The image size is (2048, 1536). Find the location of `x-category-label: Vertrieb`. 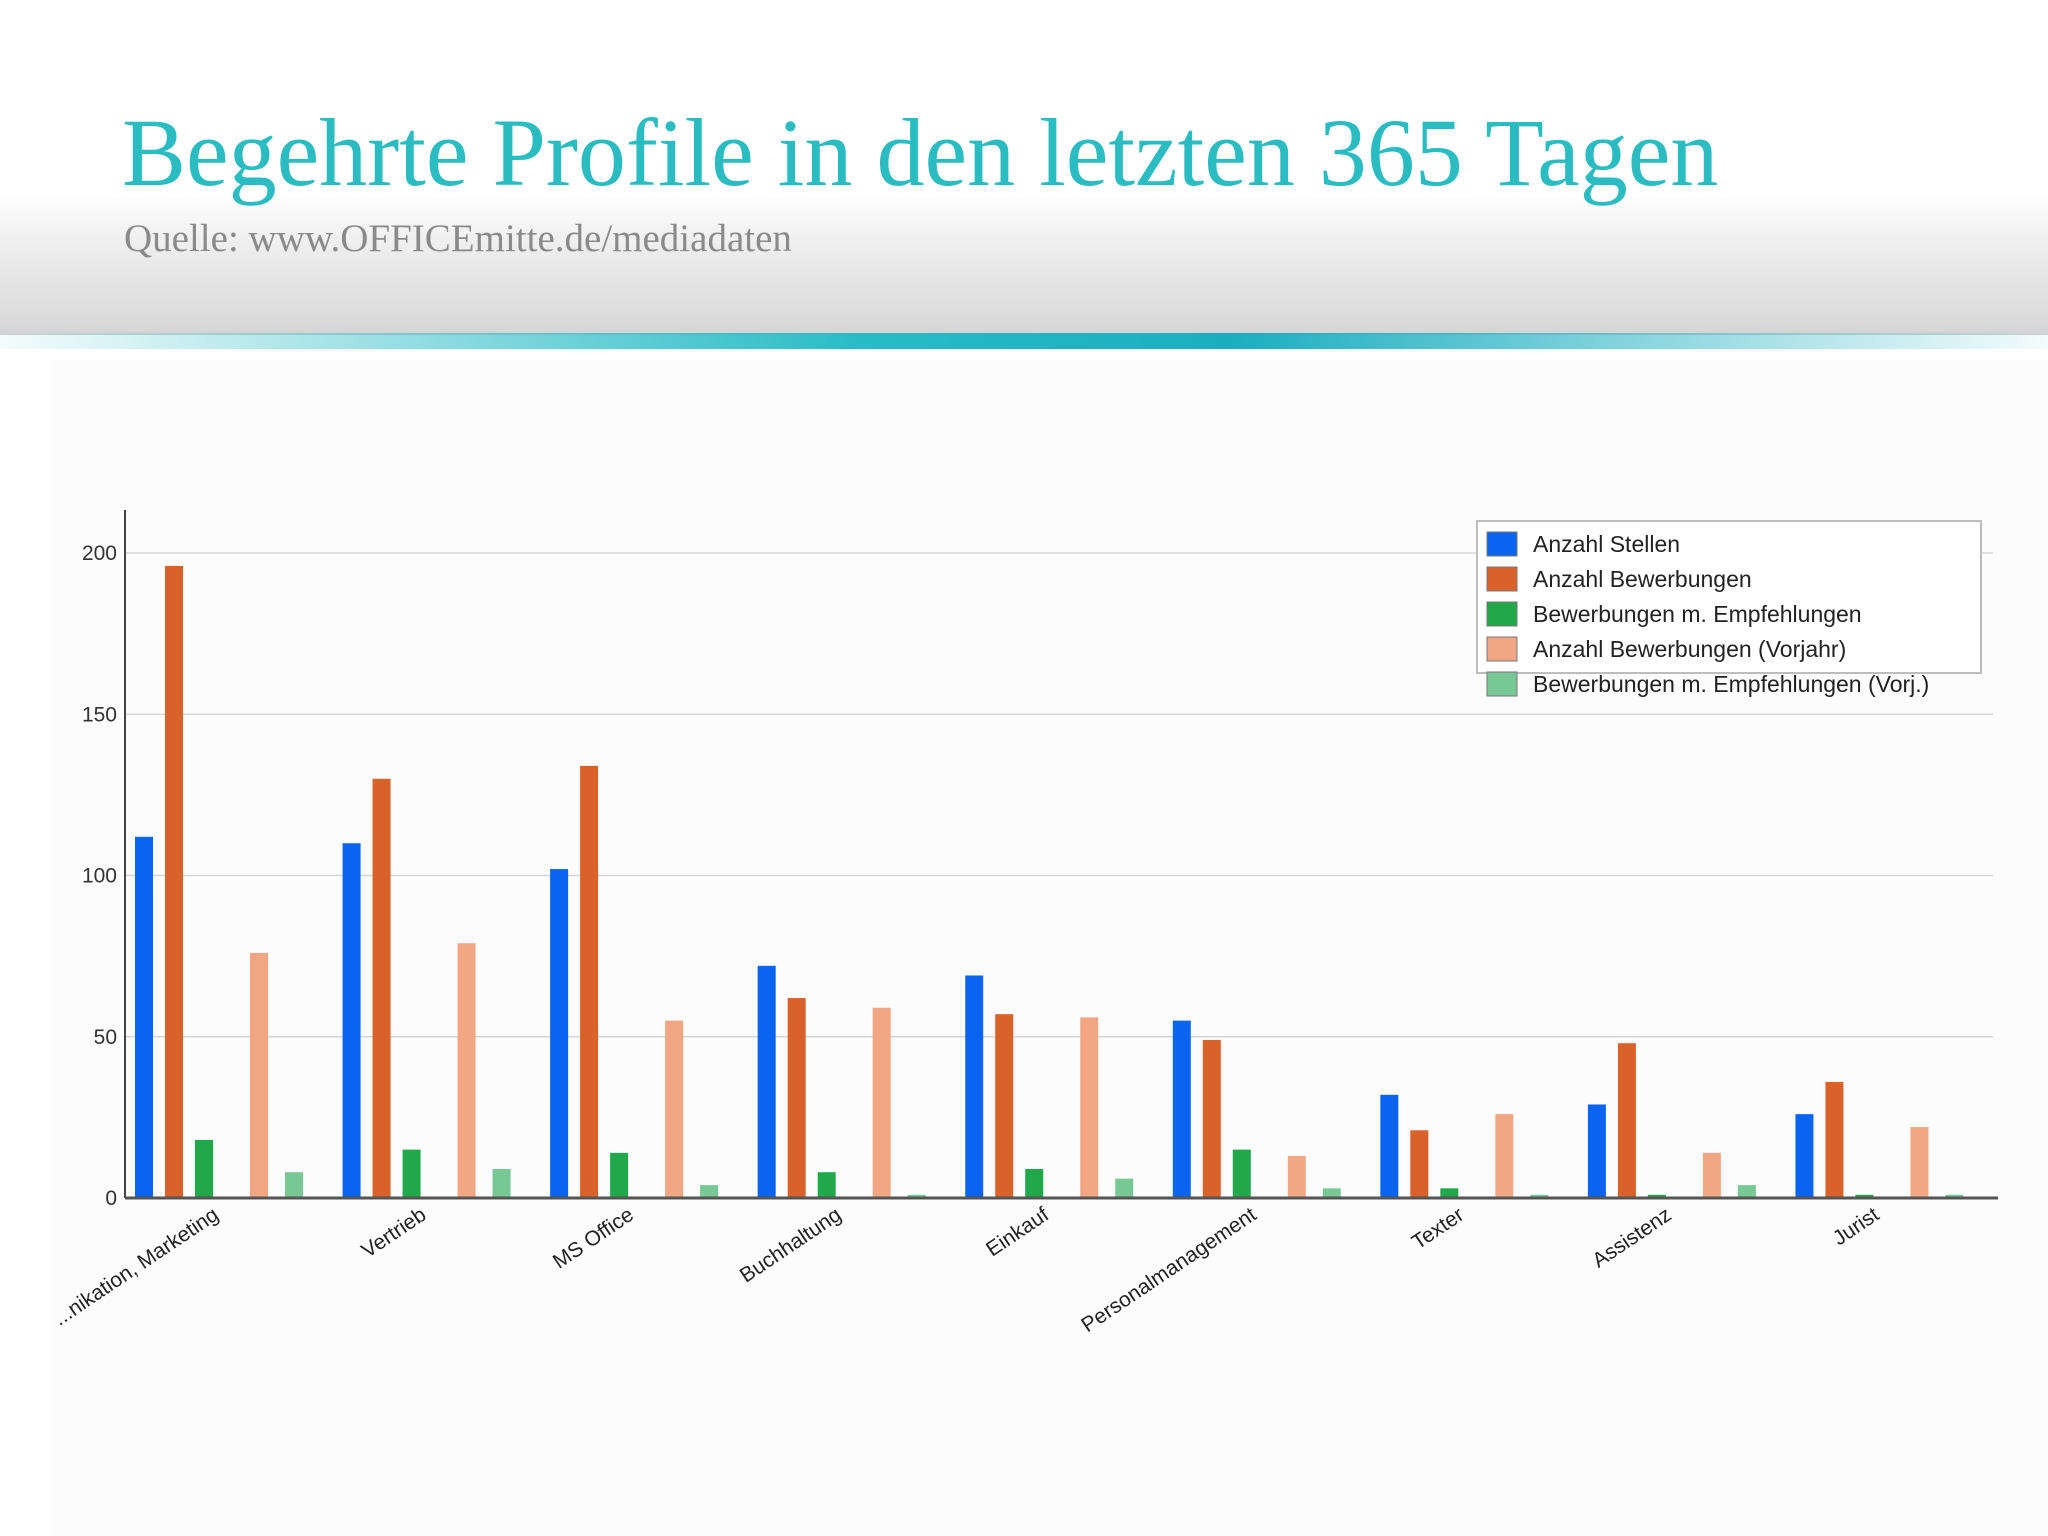

x-category-label: Vertrieb is located at coordinates (393, 1233).